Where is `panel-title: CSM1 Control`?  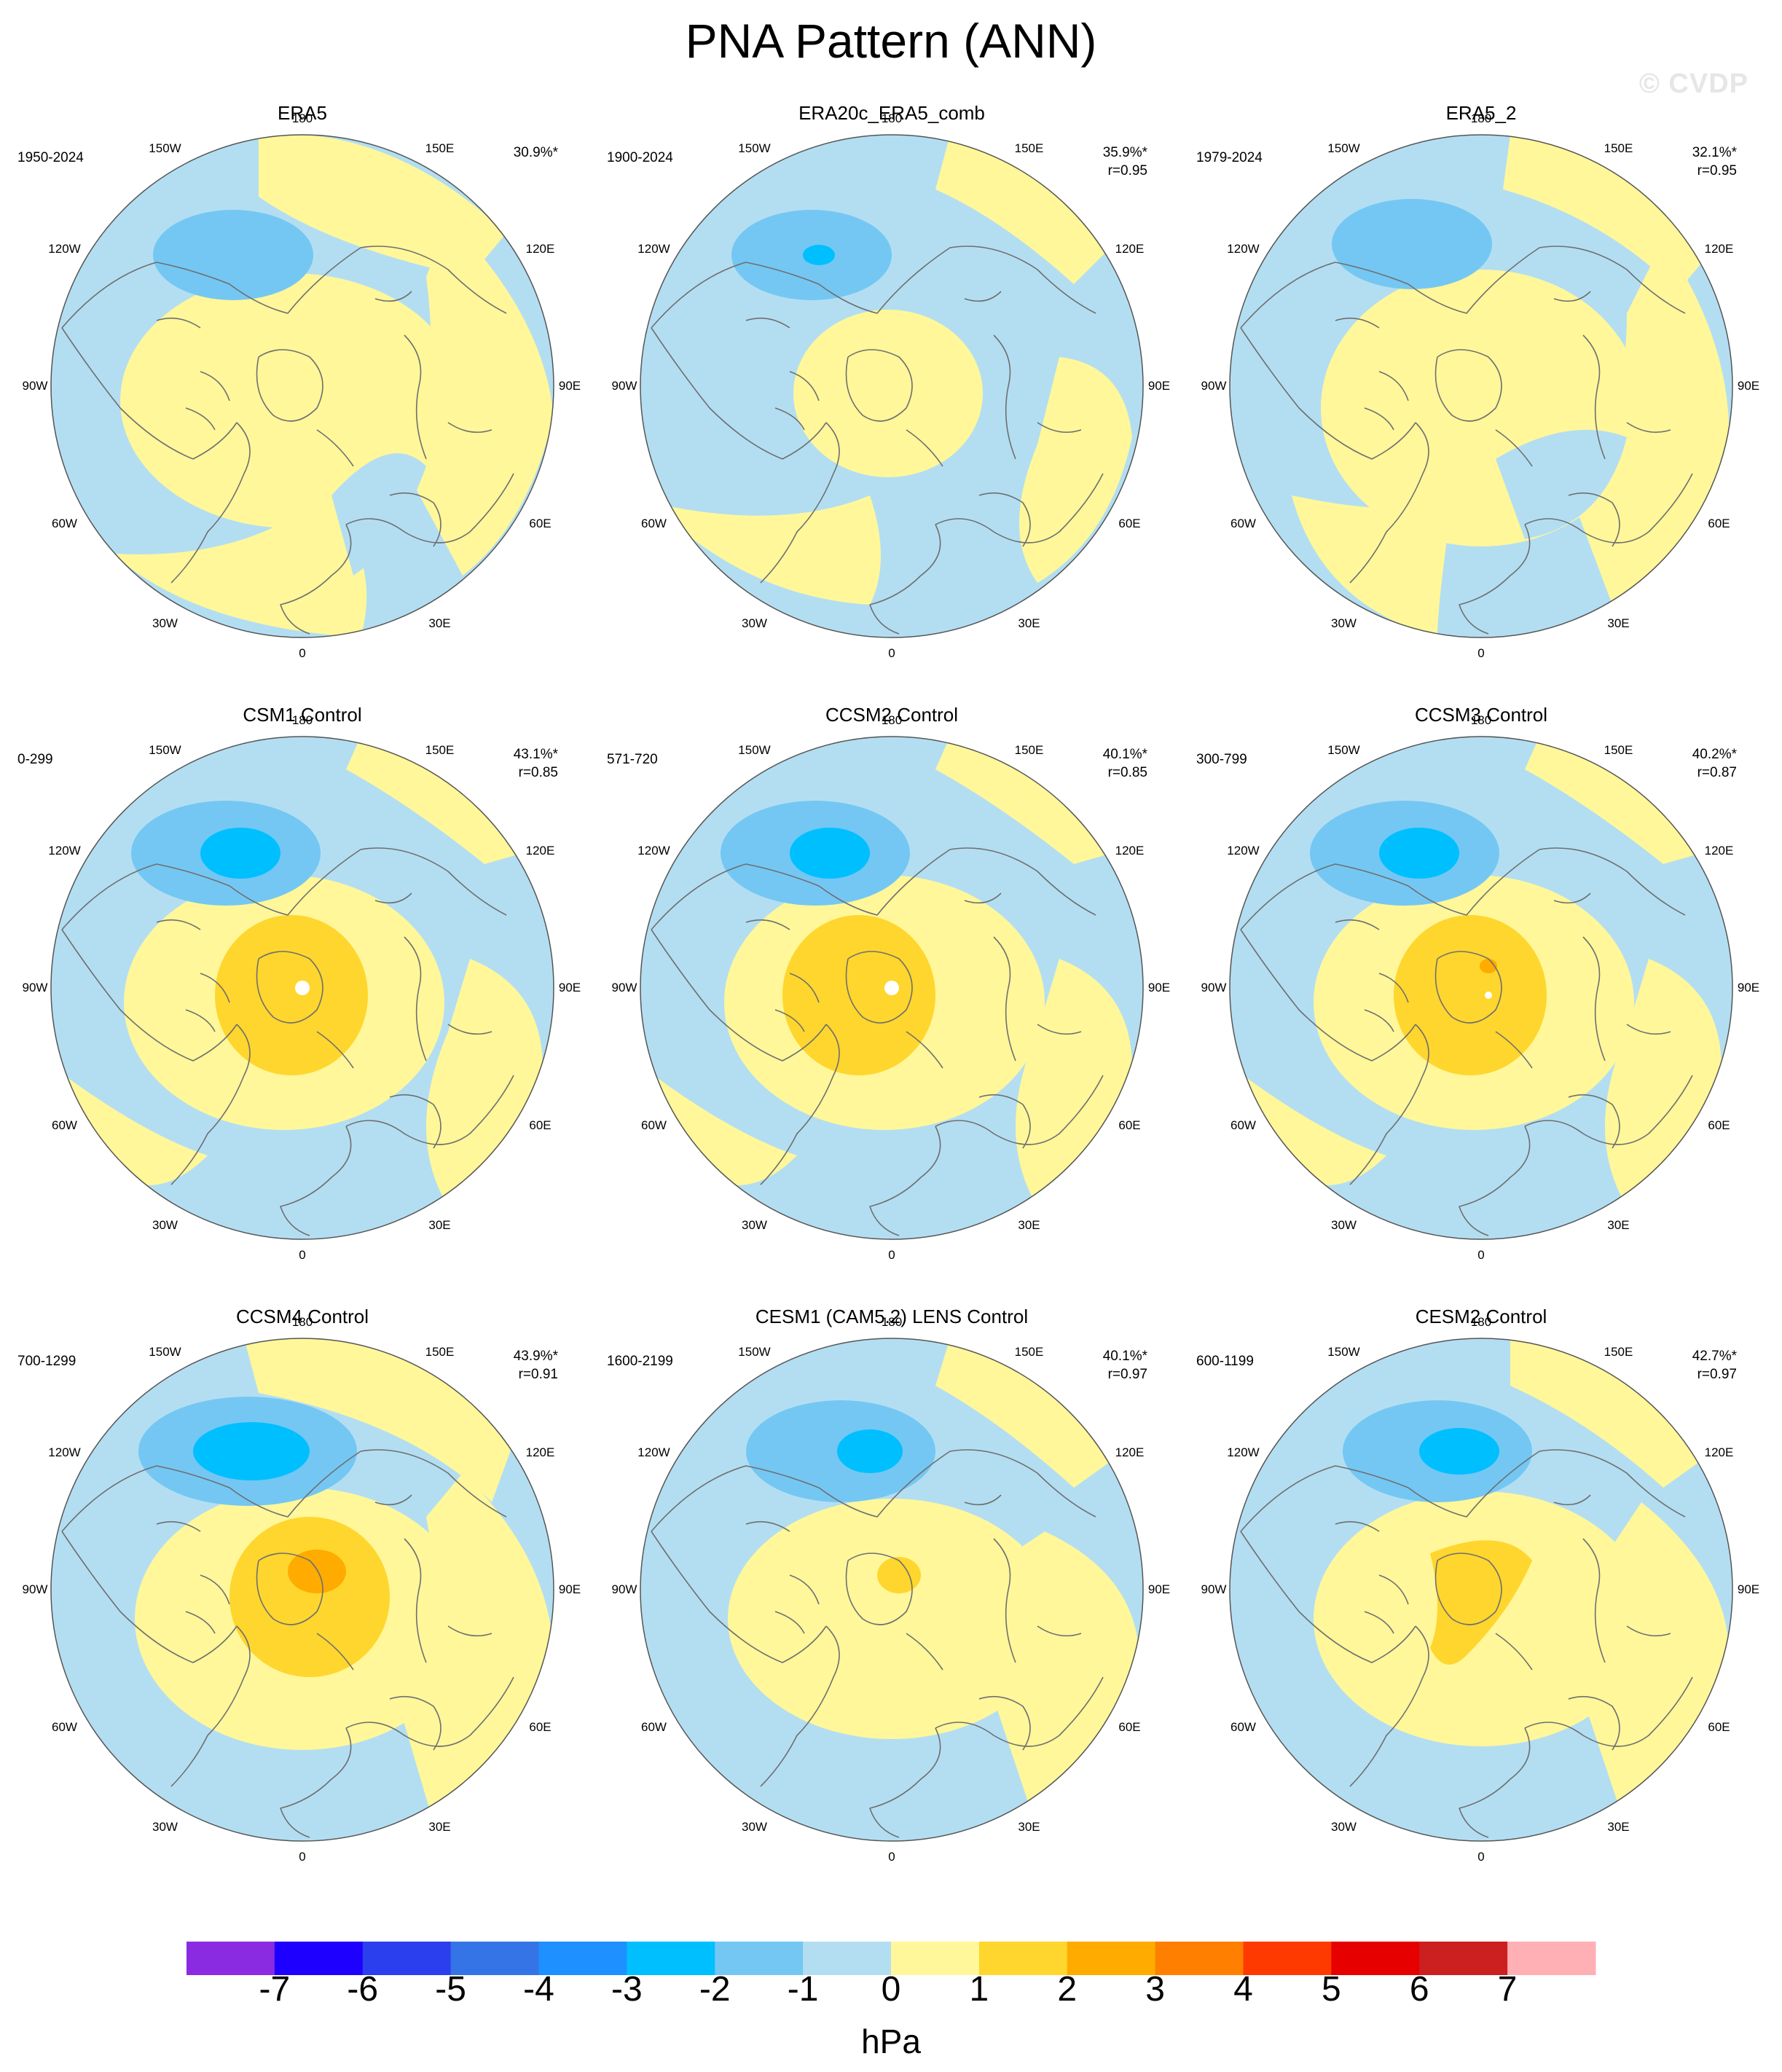
panel-title: CSM1 Control is located at coordinates (302, 715).